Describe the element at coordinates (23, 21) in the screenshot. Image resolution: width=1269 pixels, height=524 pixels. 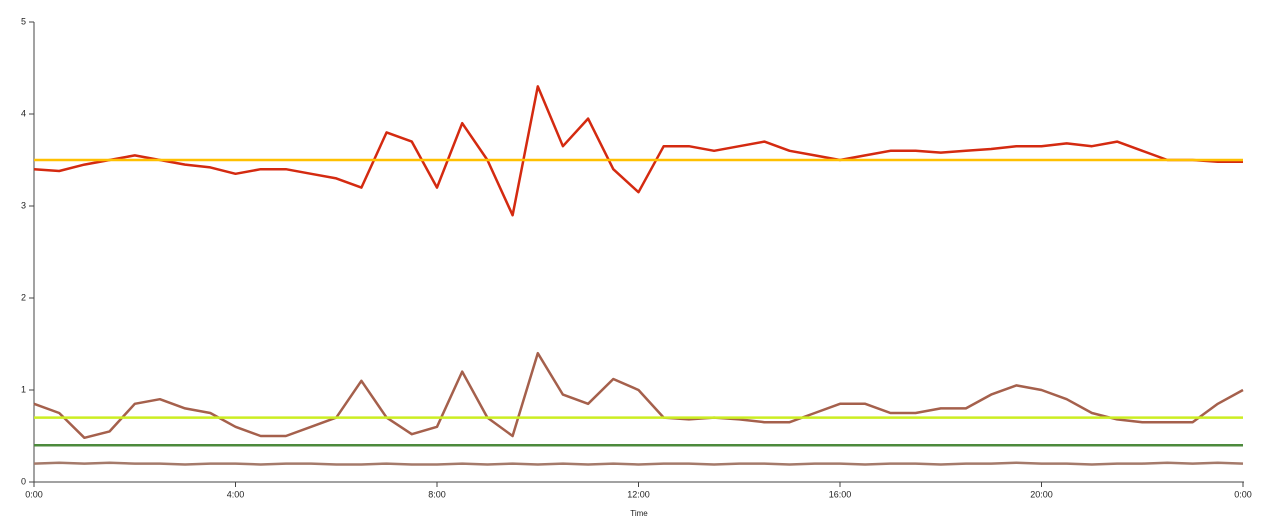
I see `y-tick-label: 5` at that location.